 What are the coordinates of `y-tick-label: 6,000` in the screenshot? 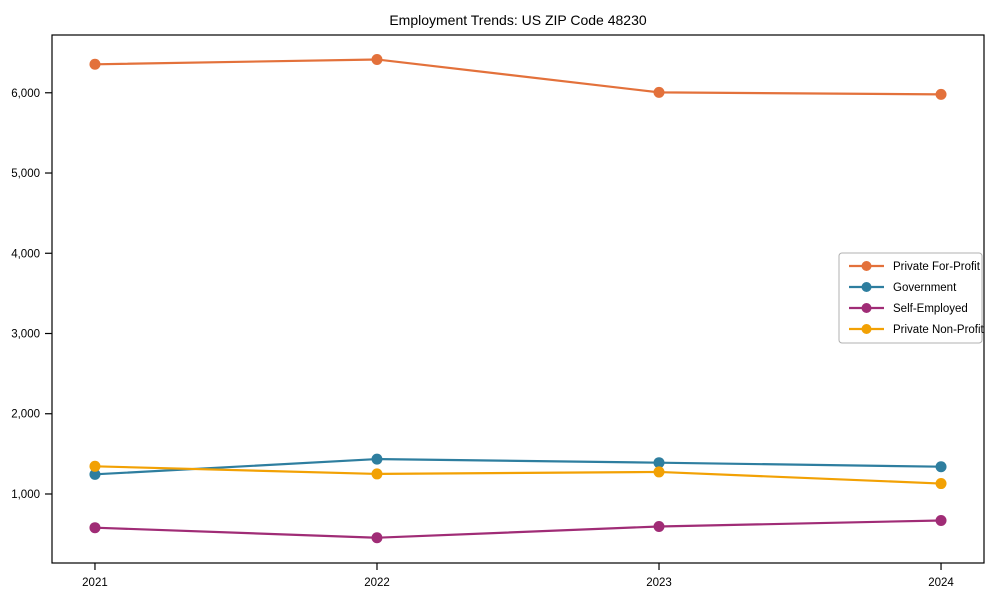 It's located at (25, 94).